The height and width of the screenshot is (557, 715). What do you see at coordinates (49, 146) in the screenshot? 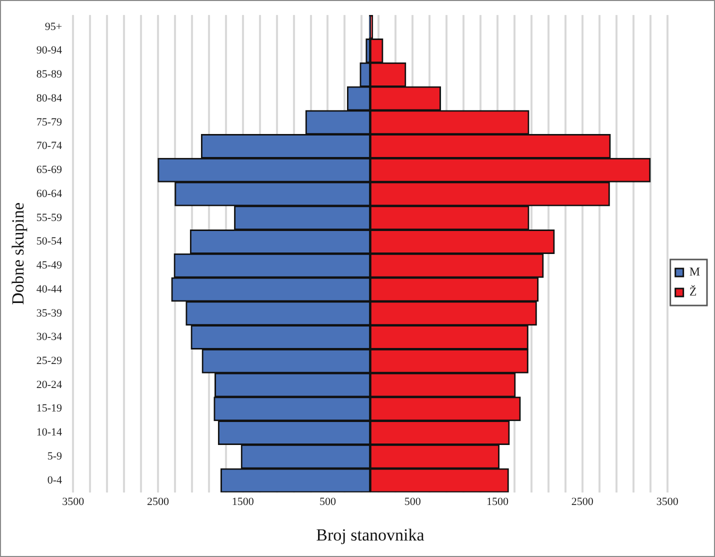
I see `y-tick-label: 70-74` at bounding box center [49, 146].